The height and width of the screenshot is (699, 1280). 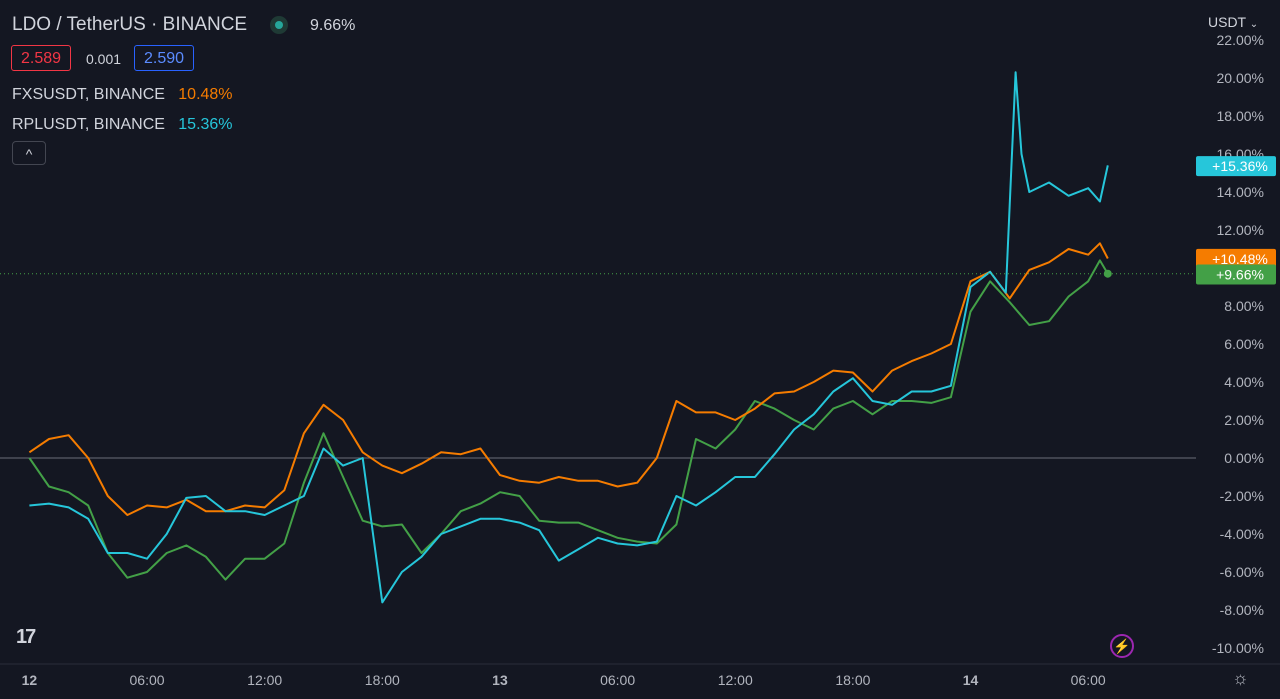 I want to click on main-change: 9.66%, so click(x=333, y=25).